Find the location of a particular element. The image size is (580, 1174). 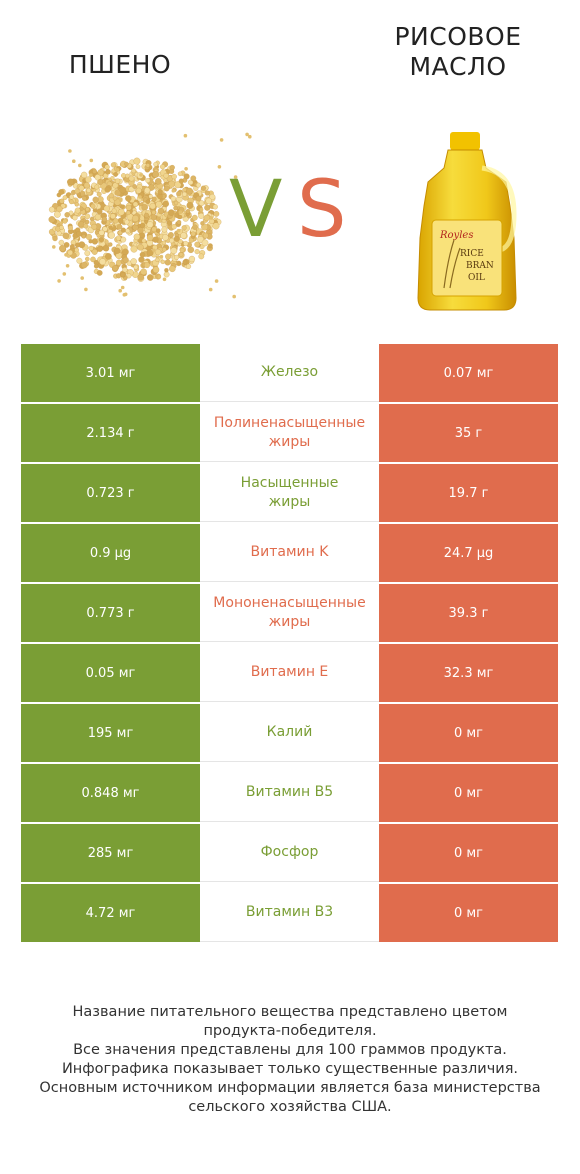

table-row: 0.773 г Мононенасыщенные жиры 39.3 г is located at coordinates (289, 613).